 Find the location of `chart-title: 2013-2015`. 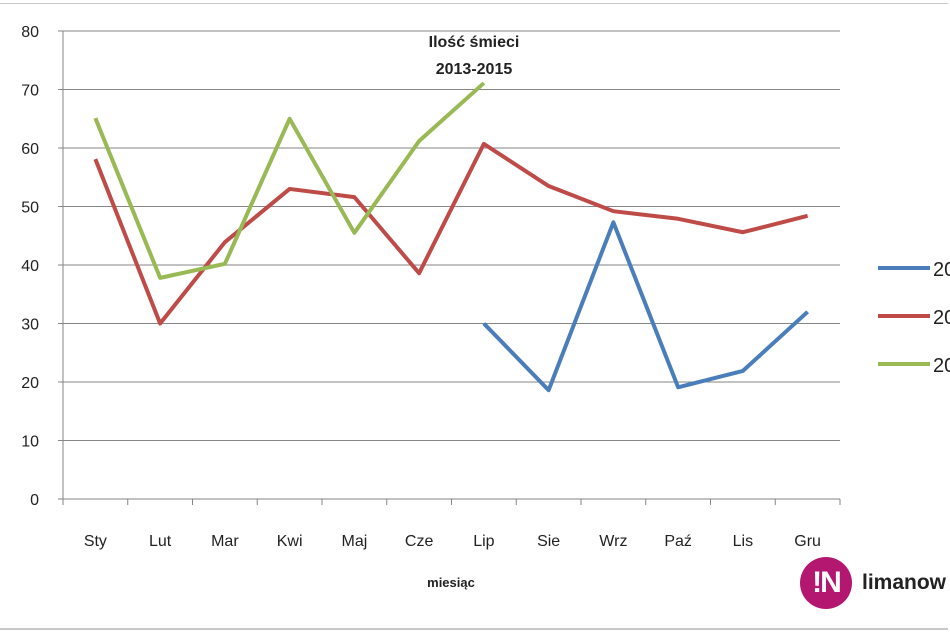

chart-title: 2013-2015 is located at coordinates (474, 69).